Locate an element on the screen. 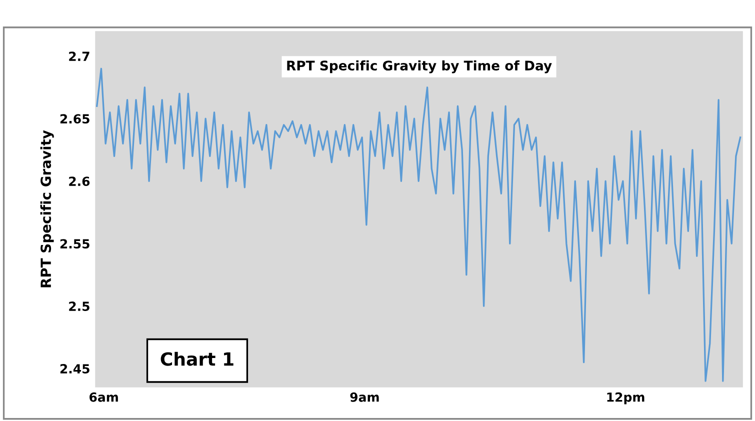  y-tick-label: 2.6 is located at coordinates (79, 181).